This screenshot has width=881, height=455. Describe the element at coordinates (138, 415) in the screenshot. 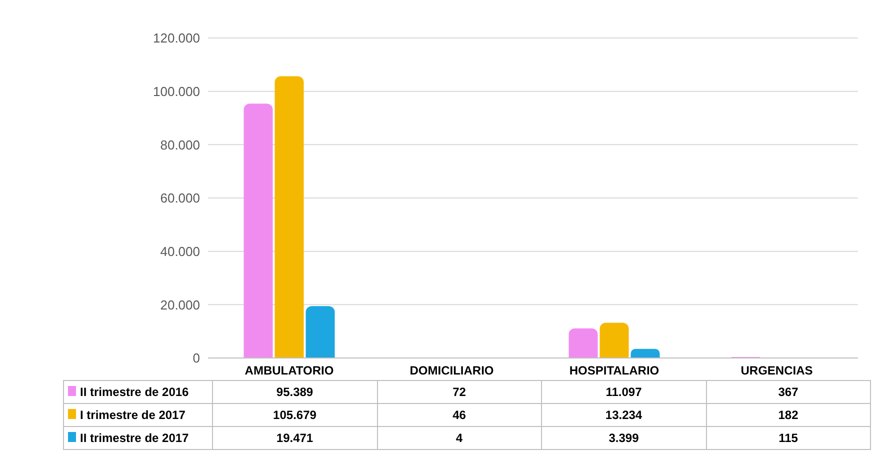

I see `legend-label: I trimestre de 2017` at that location.